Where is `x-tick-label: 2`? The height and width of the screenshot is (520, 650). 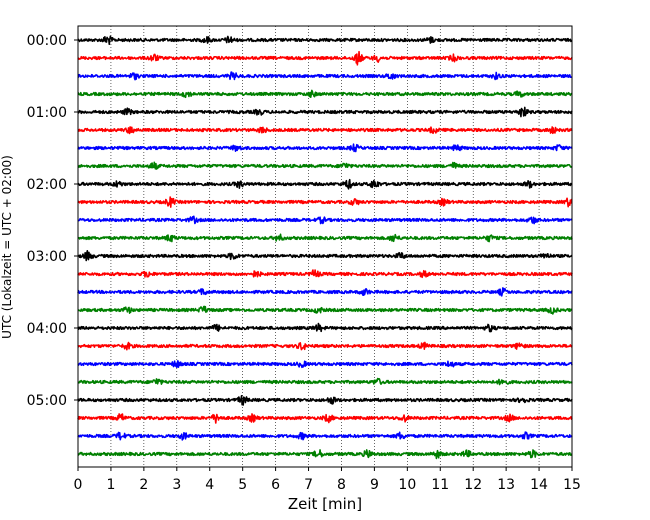
x-tick-label: 2 is located at coordinates (143, 485).